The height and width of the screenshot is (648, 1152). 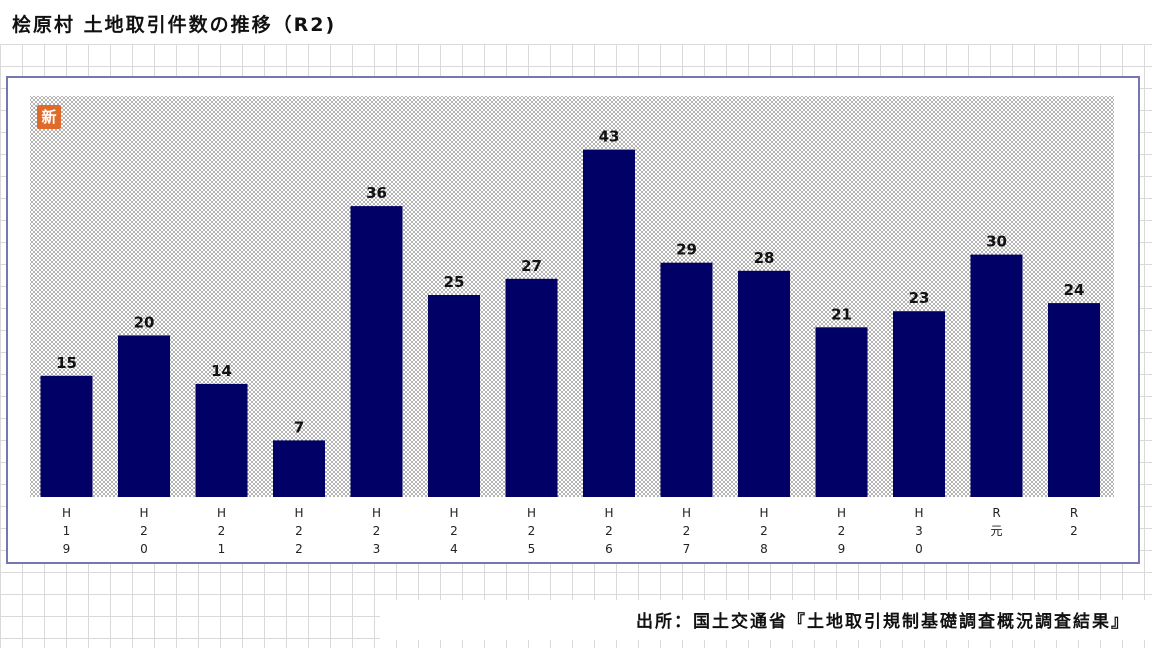 I want to click on source-strip, so click(x=766, y=620).